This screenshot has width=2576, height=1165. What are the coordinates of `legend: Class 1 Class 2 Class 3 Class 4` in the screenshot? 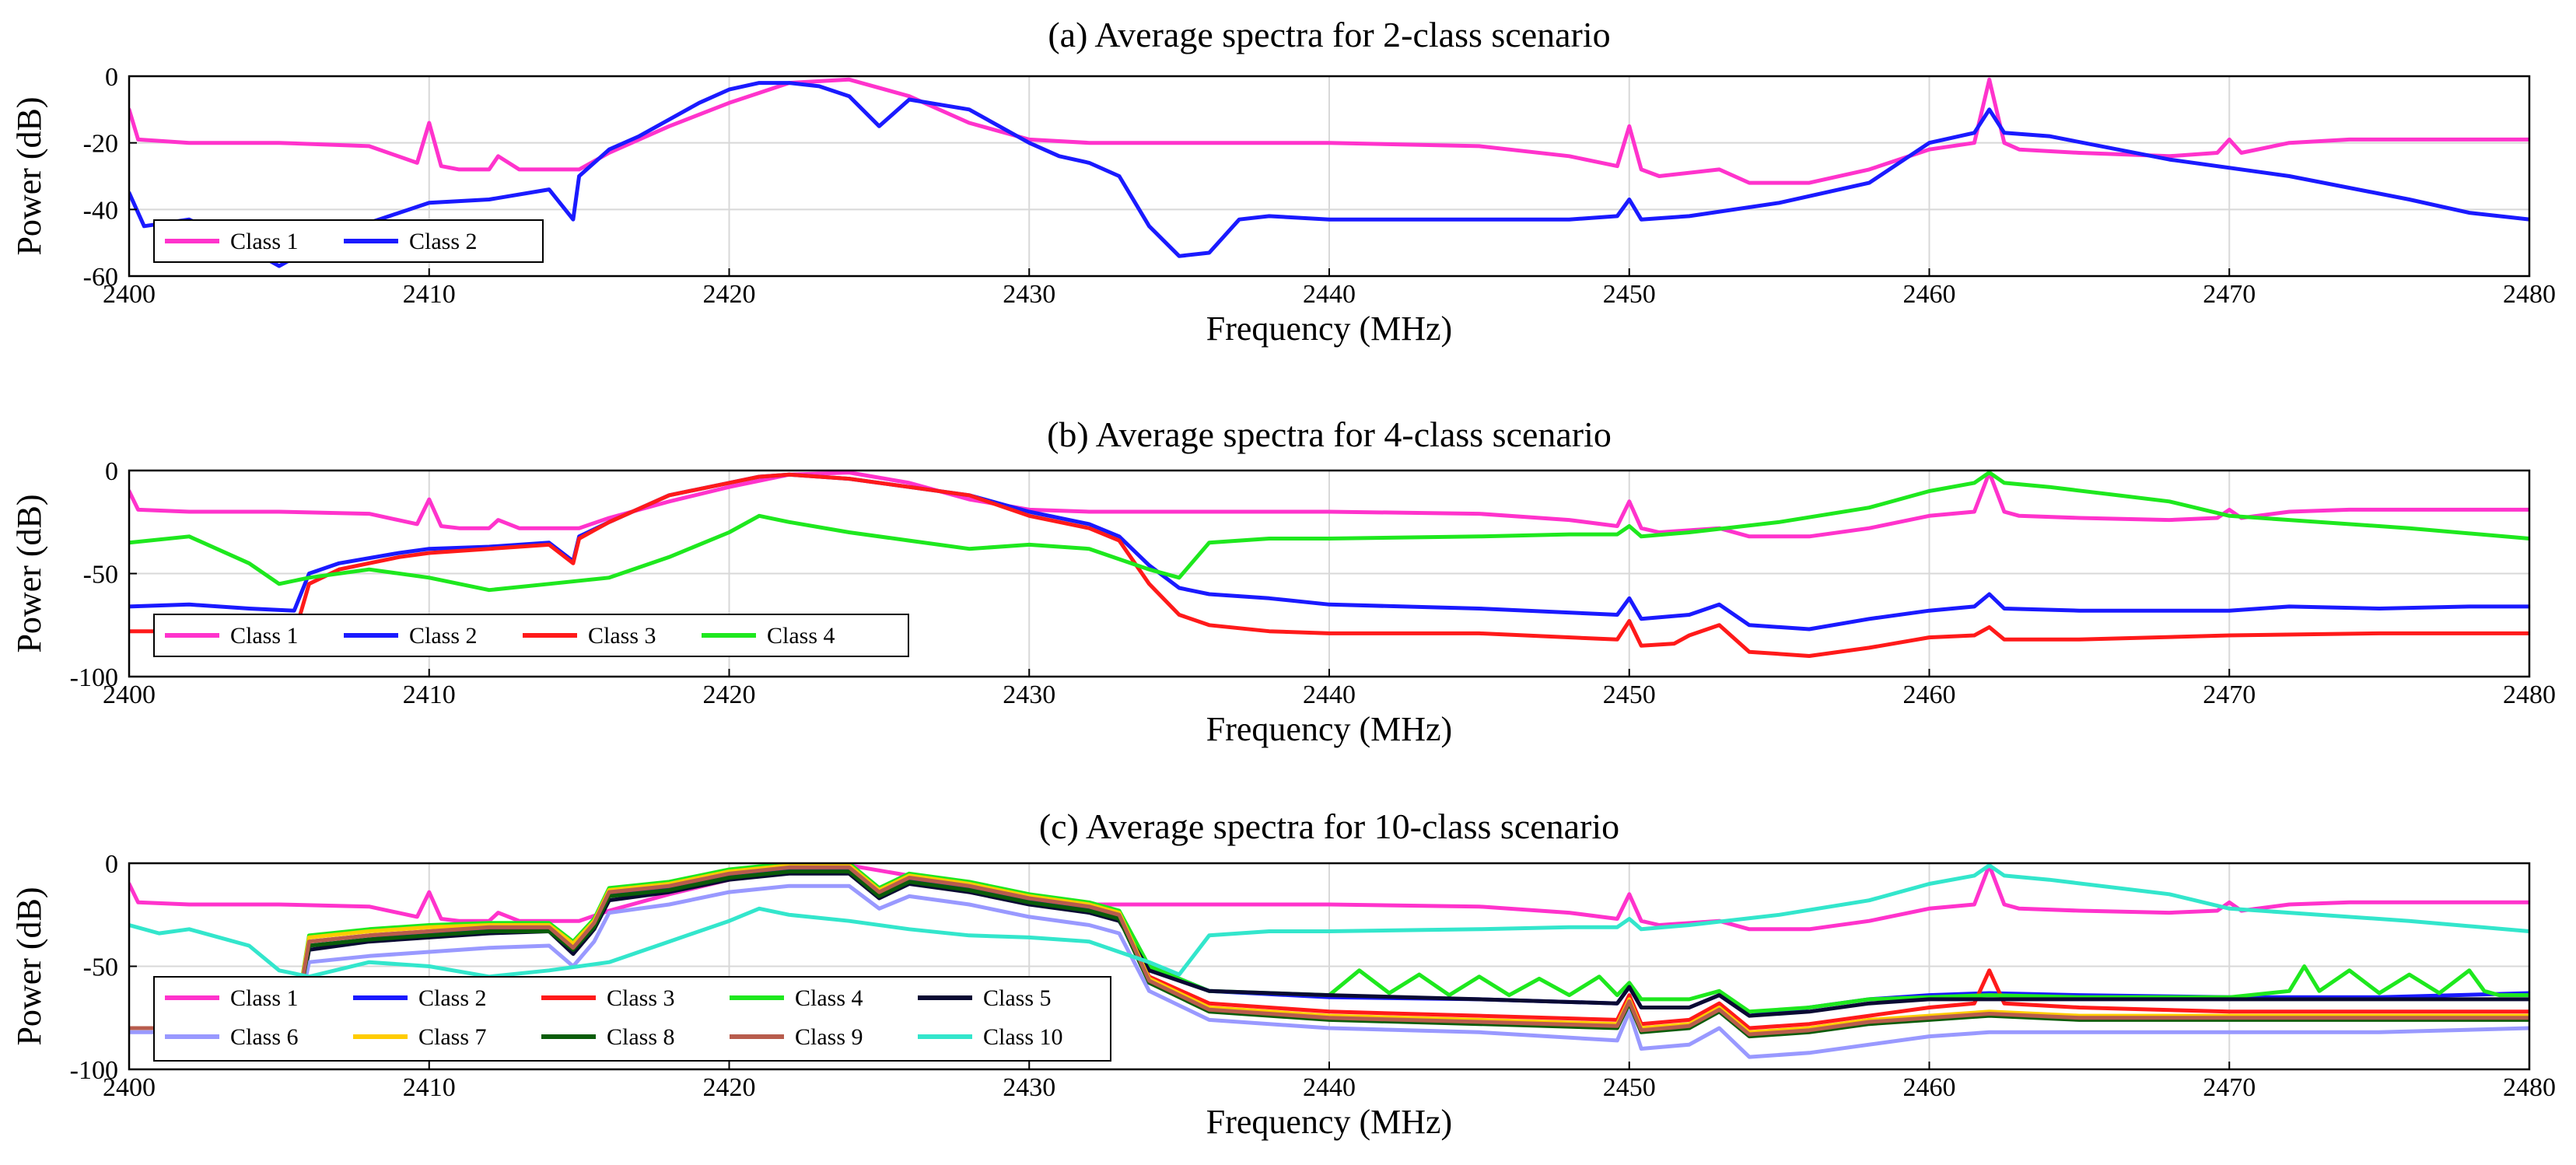 It's located at (531, 635).